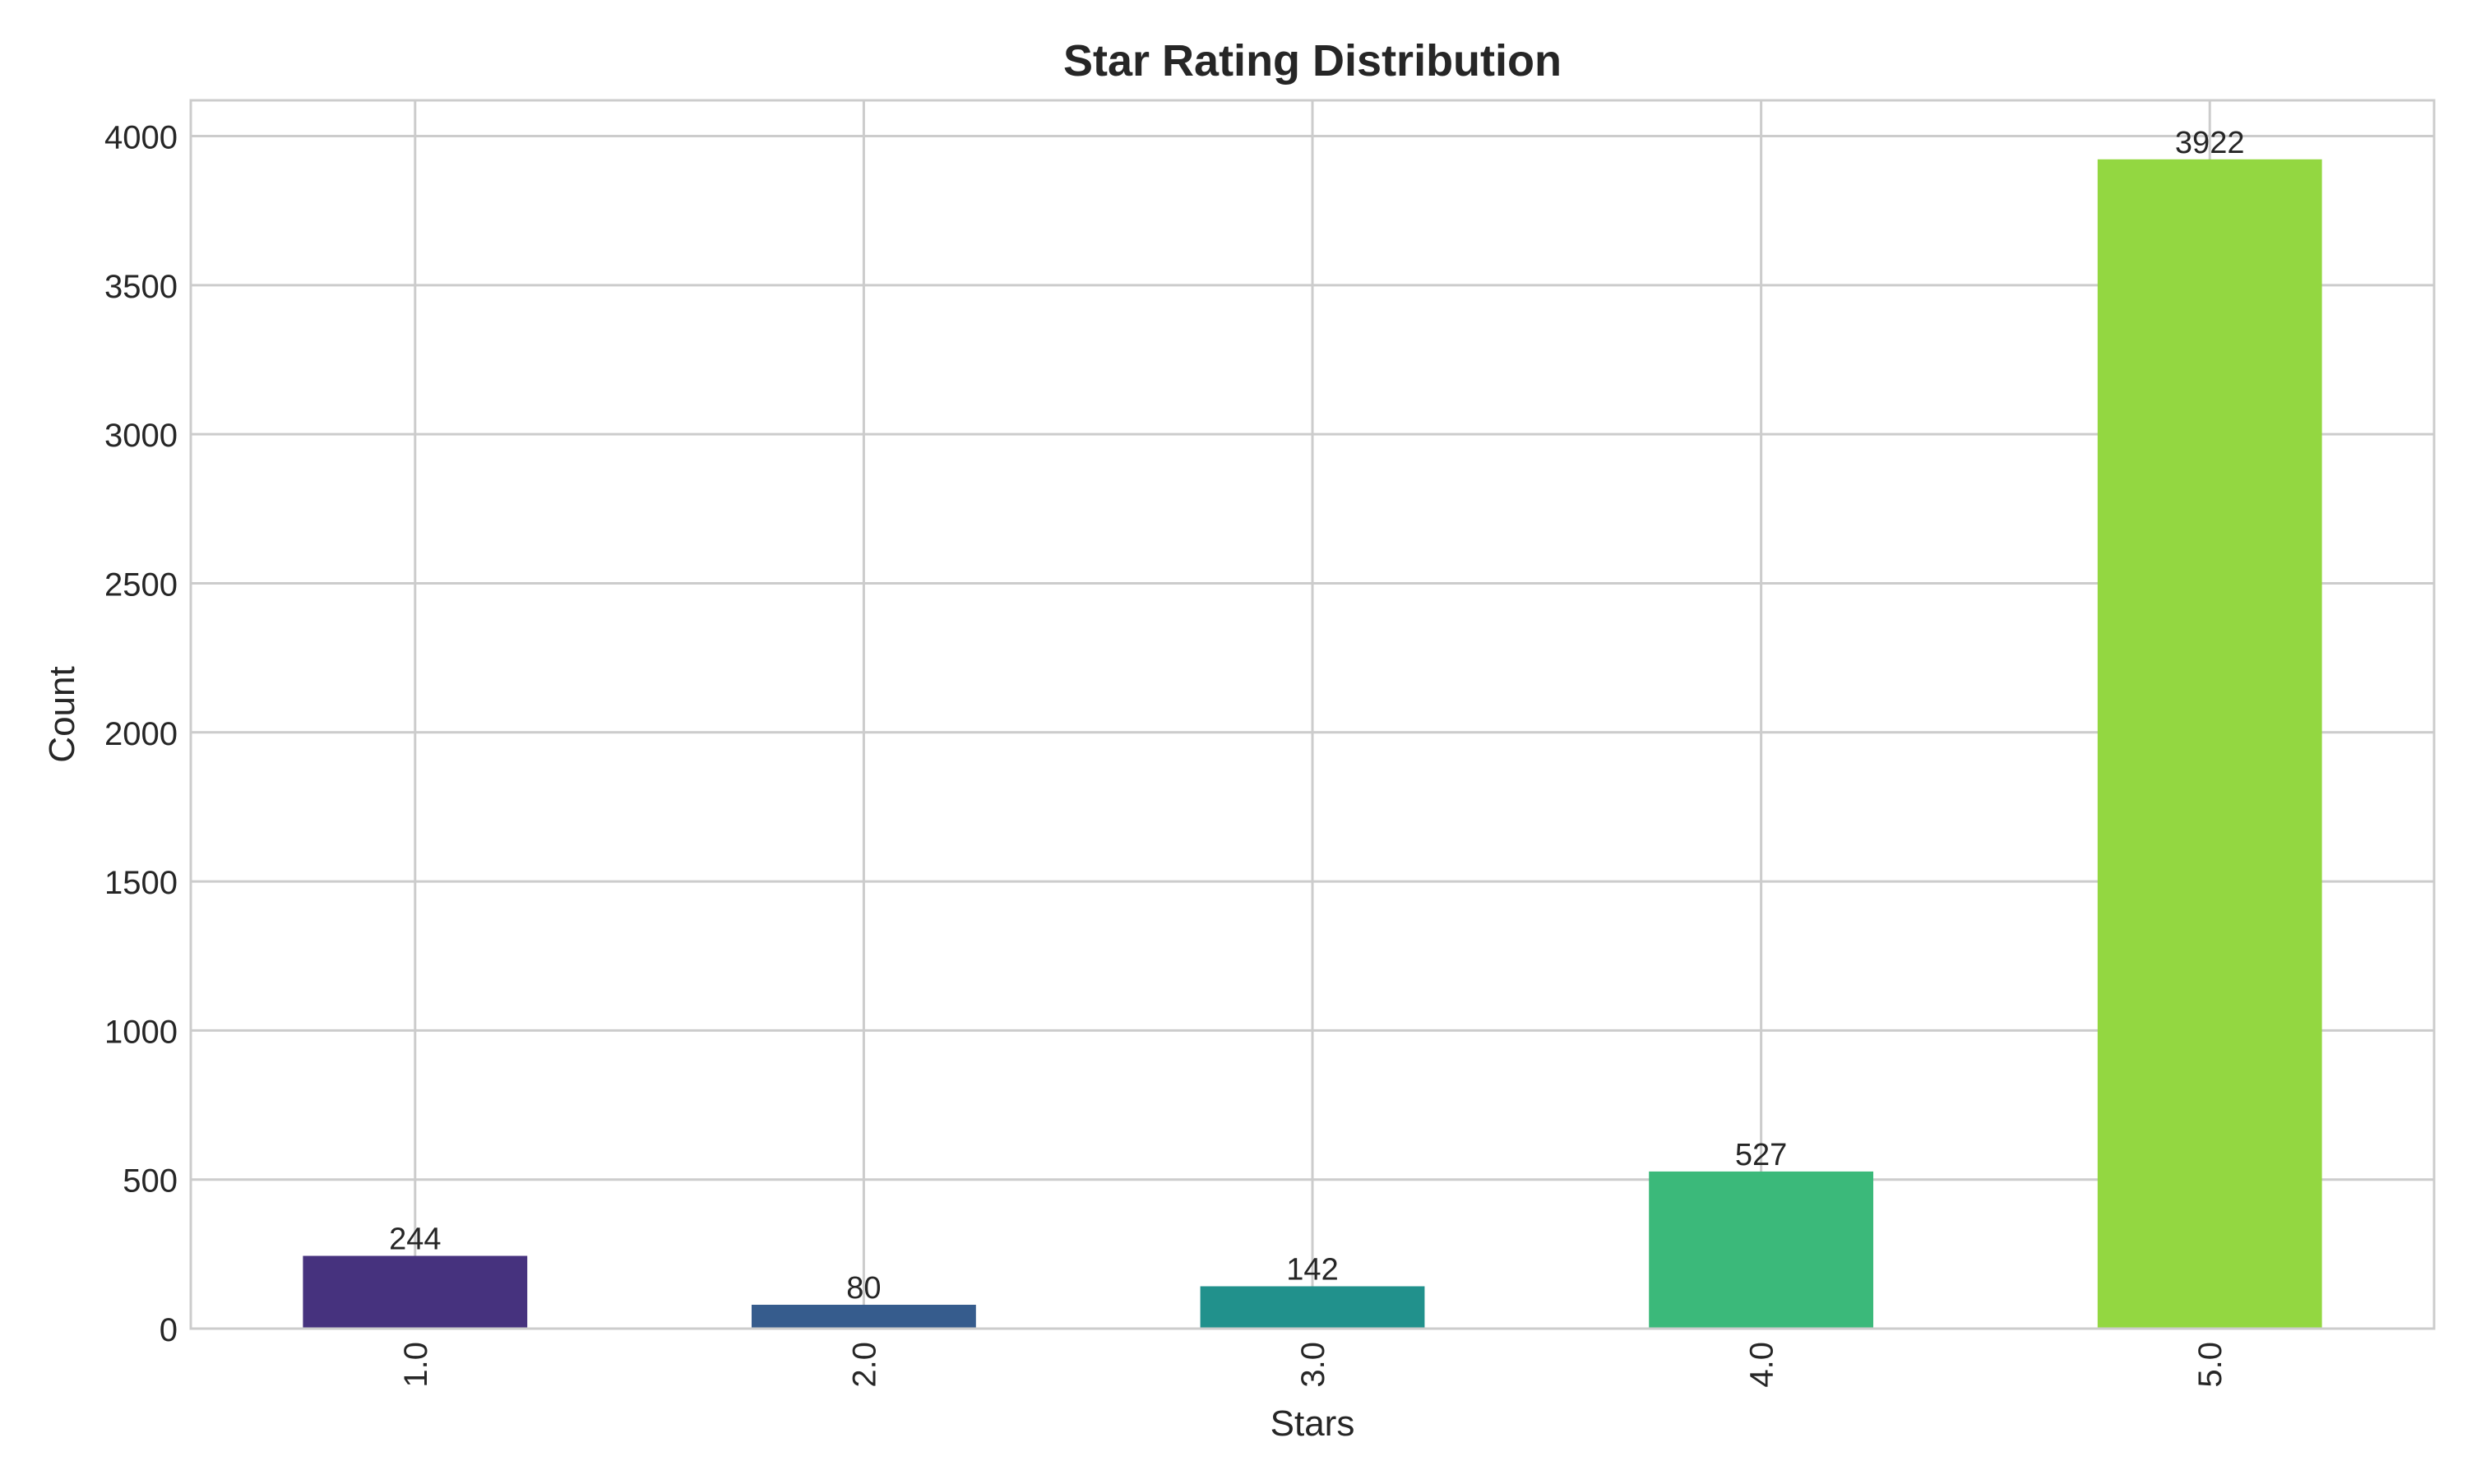  Describe the element at coordinates (1762, 1365) in the screenshot. I see `x-tick-label: 4.0` at that location.